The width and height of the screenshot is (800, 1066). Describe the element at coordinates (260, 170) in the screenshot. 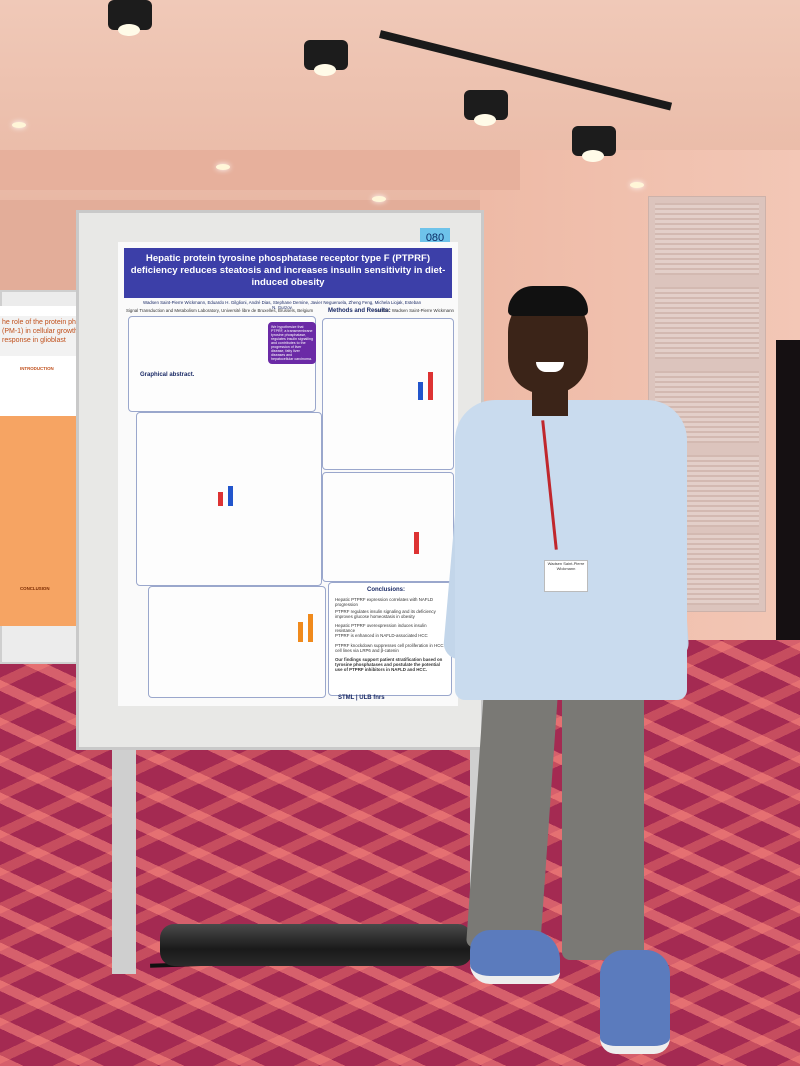

I see `ceiling-beam` at that location.